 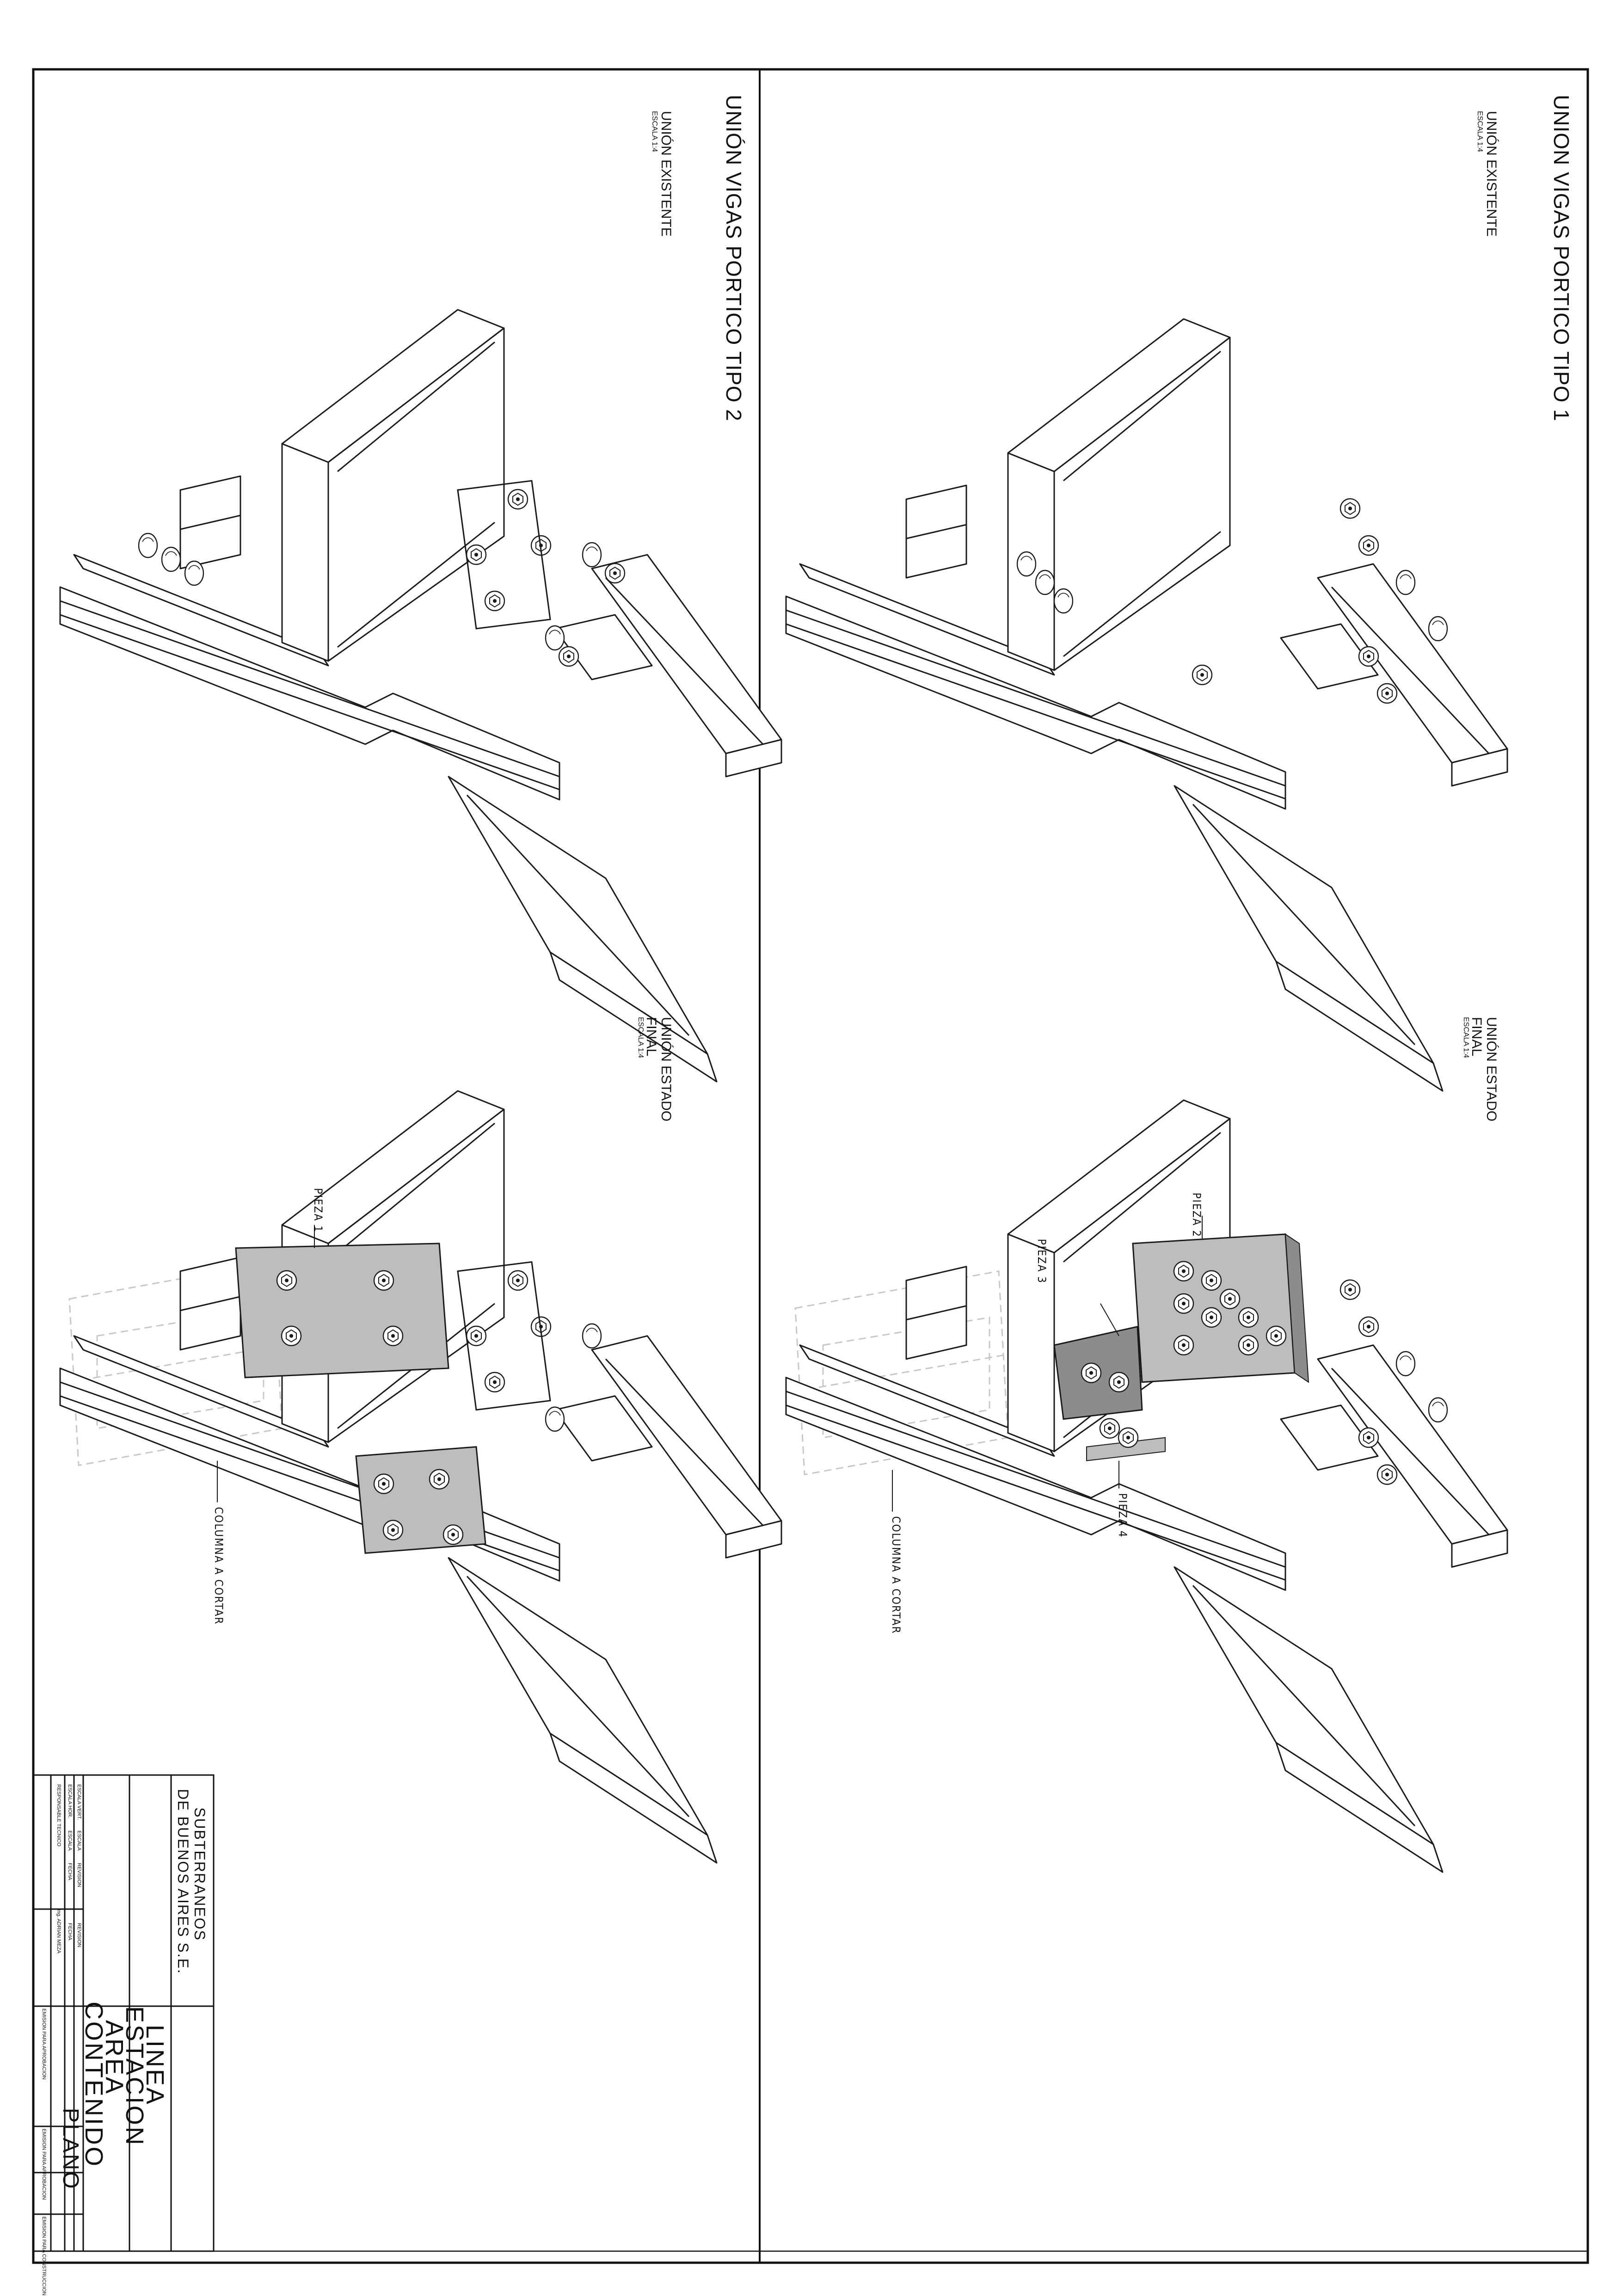 I want to click on tipo2-existing-scale: ESCALA 1:4, so click(x=655, y=131).